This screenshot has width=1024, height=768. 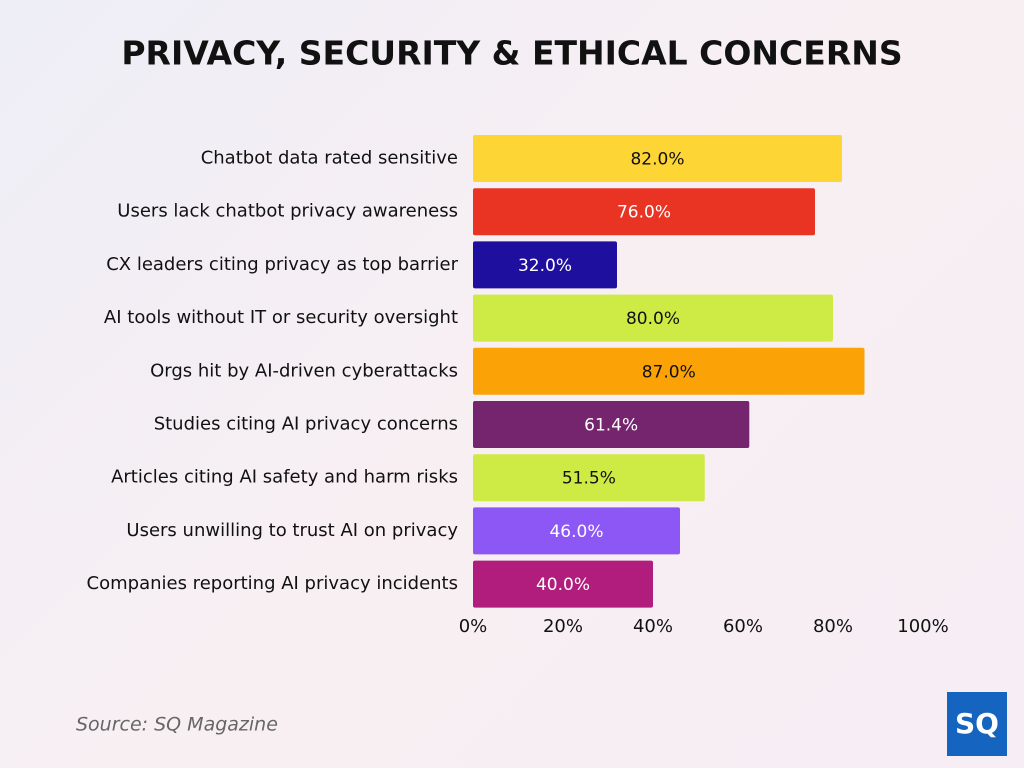 I want to click on value-label: 87.0%, so click(x=669, y=372).